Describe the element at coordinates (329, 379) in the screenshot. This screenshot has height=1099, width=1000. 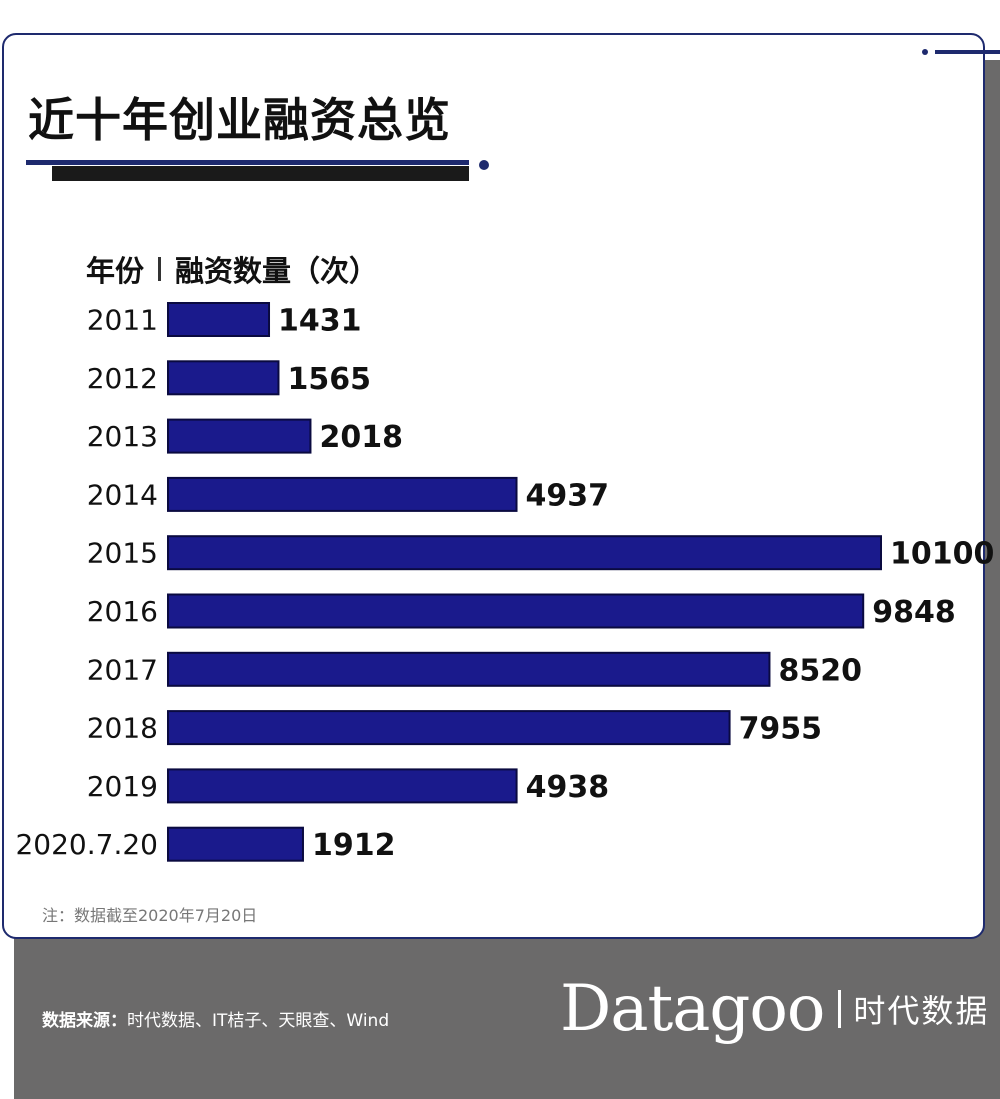
I see `value-label: 1565` at that location.